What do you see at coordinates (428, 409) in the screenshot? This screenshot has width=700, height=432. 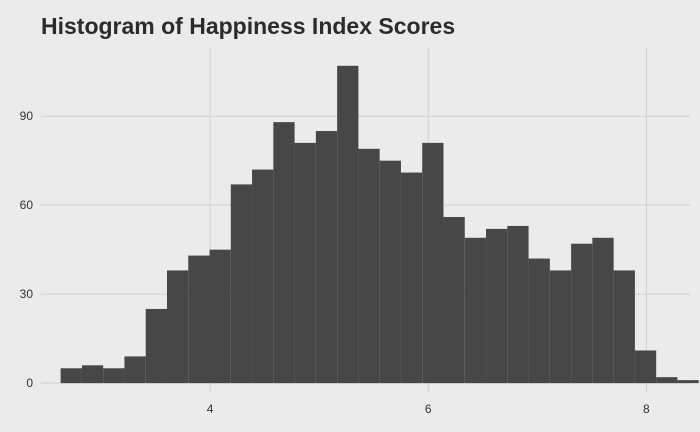 I see `x-tick-label-6: 6` at bounding box center [428, 409].